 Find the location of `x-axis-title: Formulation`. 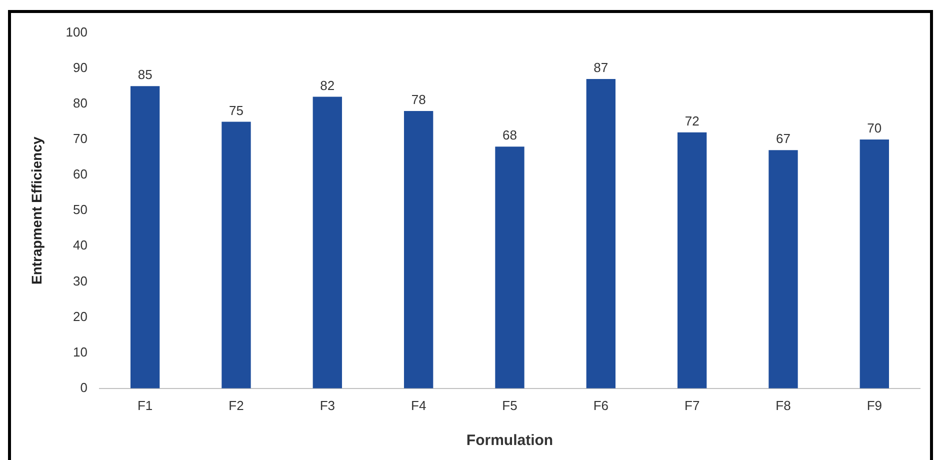

x-axis-title: Formulation is located at coordinates (510, 441).